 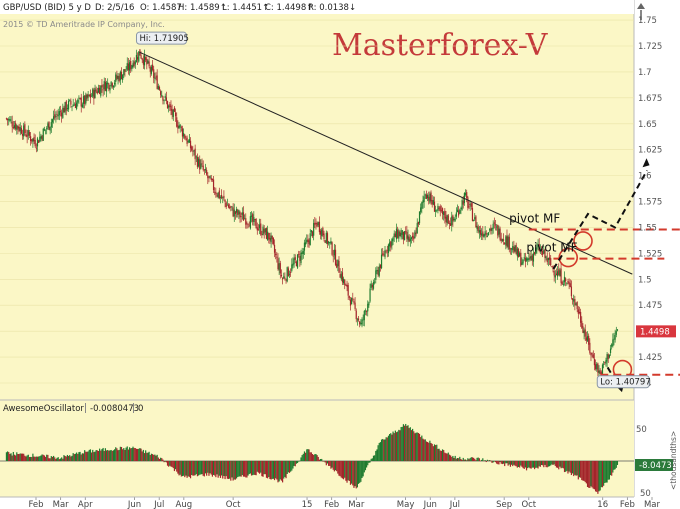 What do you see at coordinates (528, 504) in the screenshot?
I see `x-tick-label: Oct` at bounding box center [528, 504].